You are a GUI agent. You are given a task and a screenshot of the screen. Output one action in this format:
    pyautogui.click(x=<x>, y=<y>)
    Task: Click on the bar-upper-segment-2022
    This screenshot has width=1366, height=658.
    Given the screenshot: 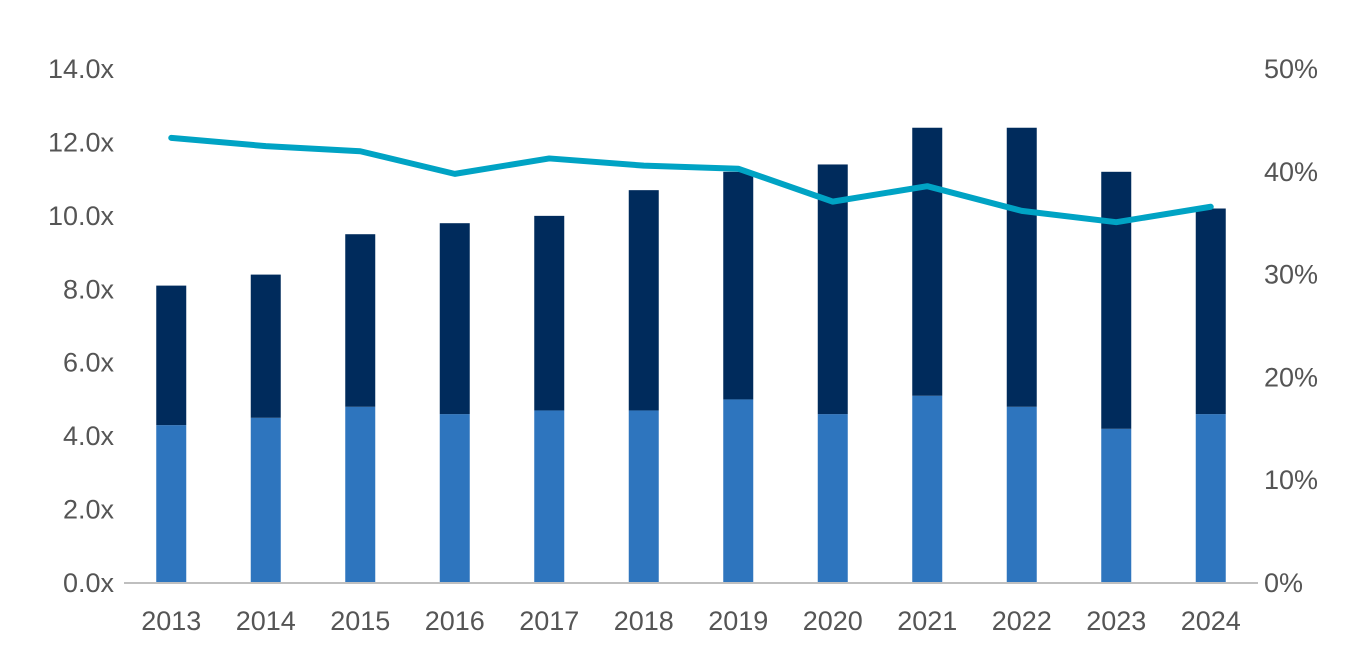 What is the action you would take?
    pyautogui.click(x=1021, y=267)
    